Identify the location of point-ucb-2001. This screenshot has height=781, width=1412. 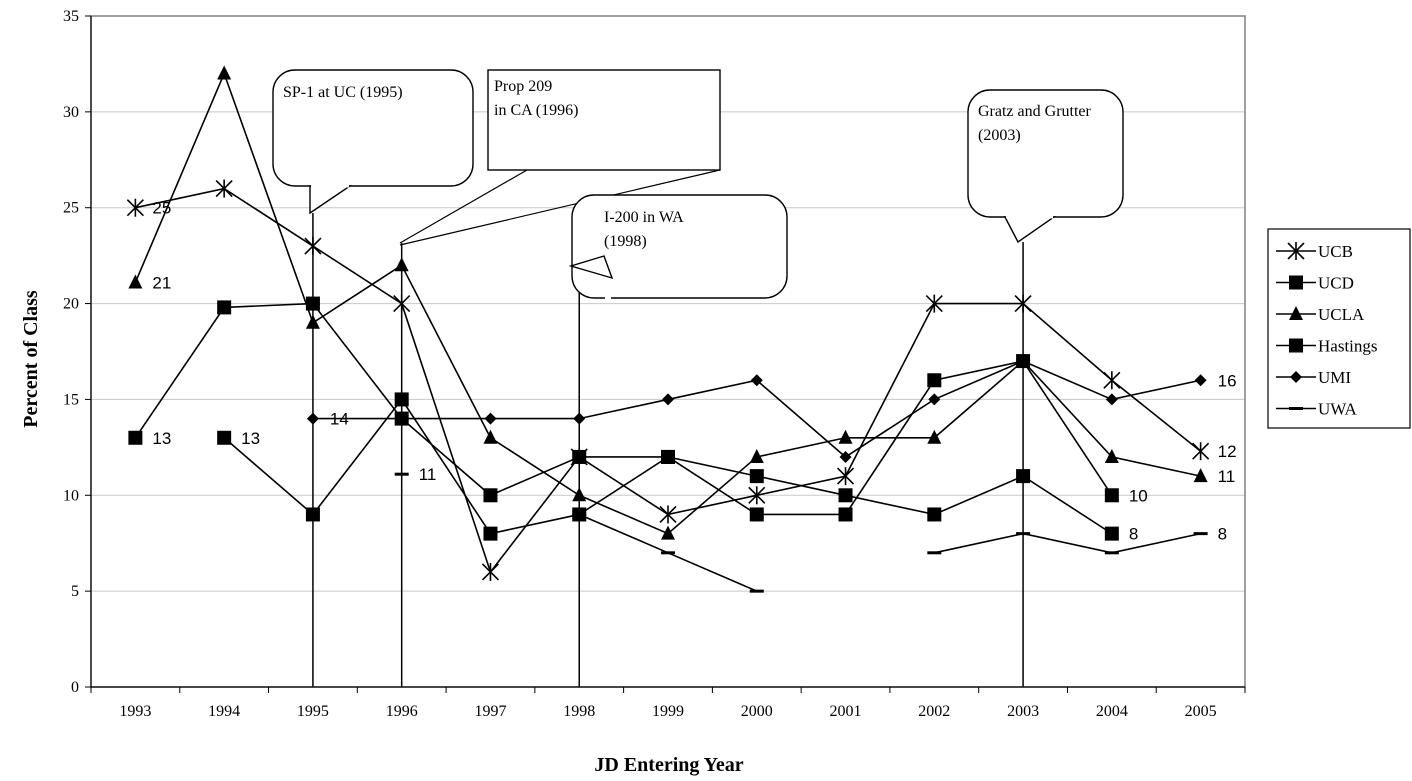
(845, 476).